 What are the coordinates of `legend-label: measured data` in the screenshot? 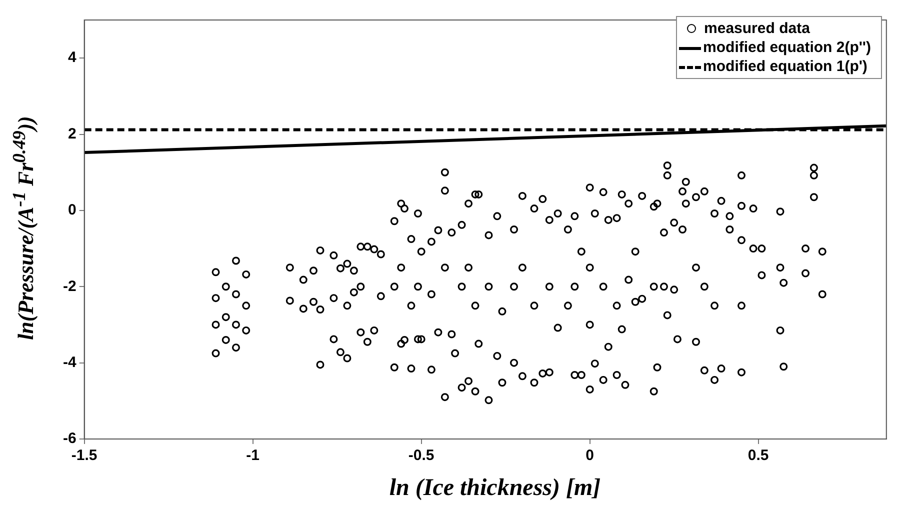 It's located at (757, 28).